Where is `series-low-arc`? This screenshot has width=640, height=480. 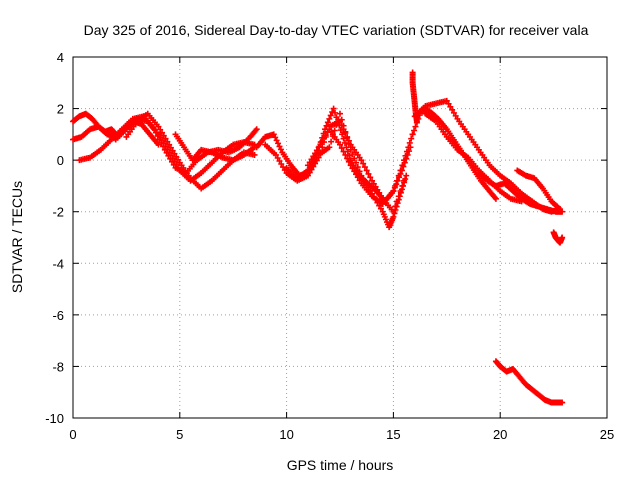 series-low-arc is located at coordinates (529, 382).